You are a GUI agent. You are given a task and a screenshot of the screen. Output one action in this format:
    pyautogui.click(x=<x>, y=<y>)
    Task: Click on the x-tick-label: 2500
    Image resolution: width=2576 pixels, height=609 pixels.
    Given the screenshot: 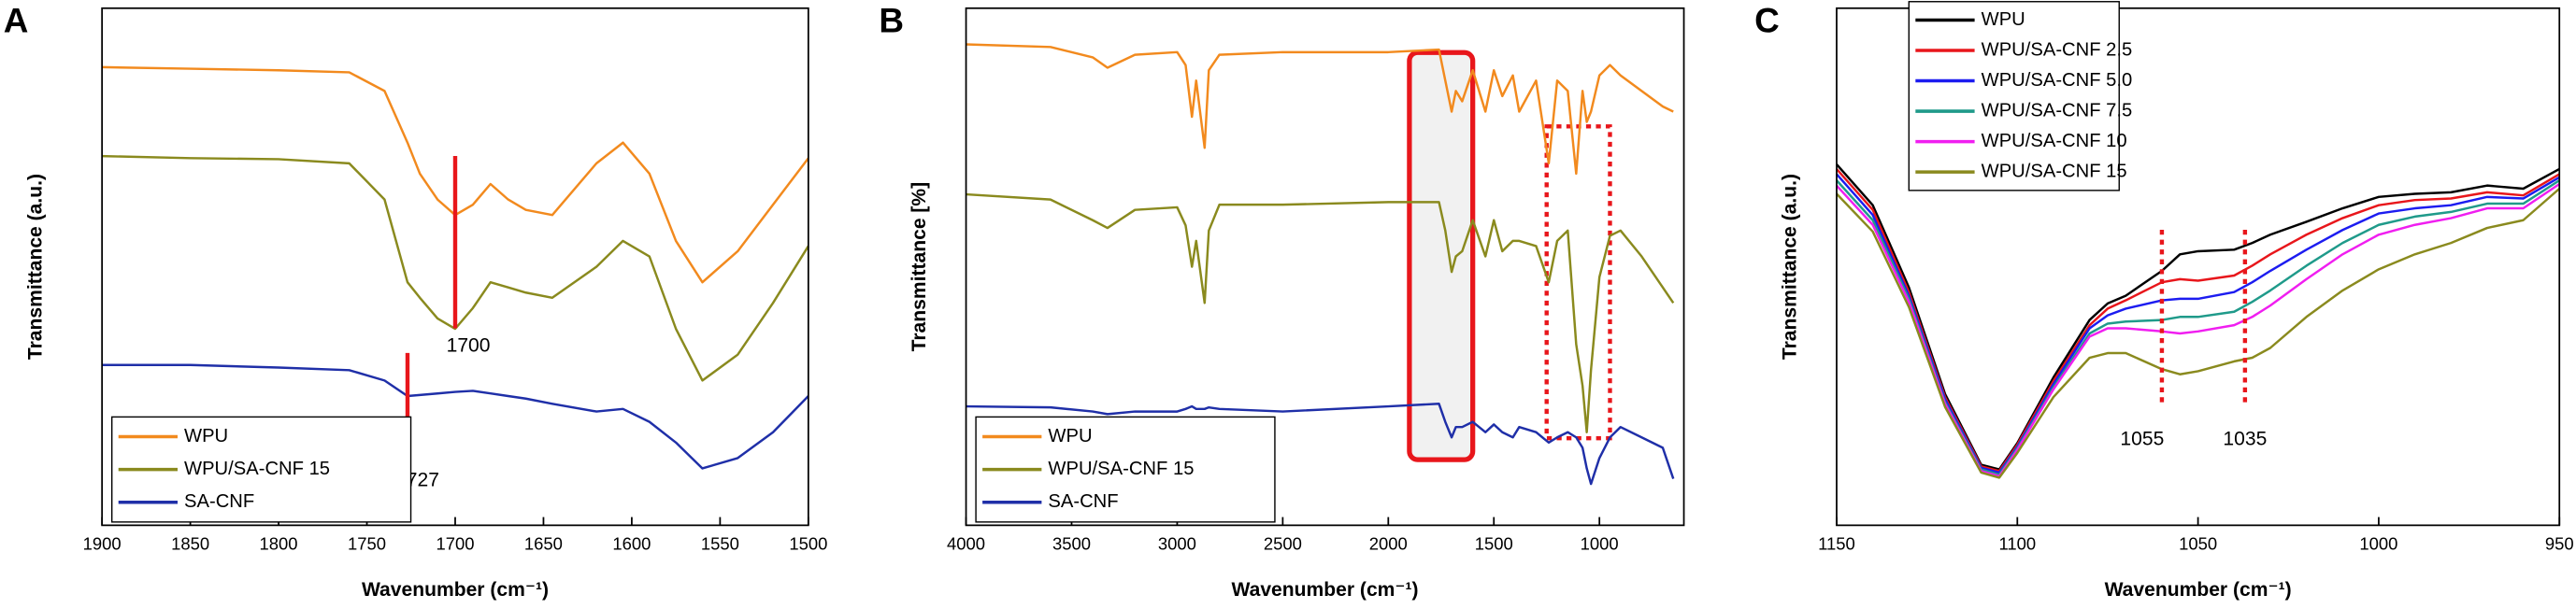 What is the action you would take?
    pyautogui.click(x=1283, y=543)
    